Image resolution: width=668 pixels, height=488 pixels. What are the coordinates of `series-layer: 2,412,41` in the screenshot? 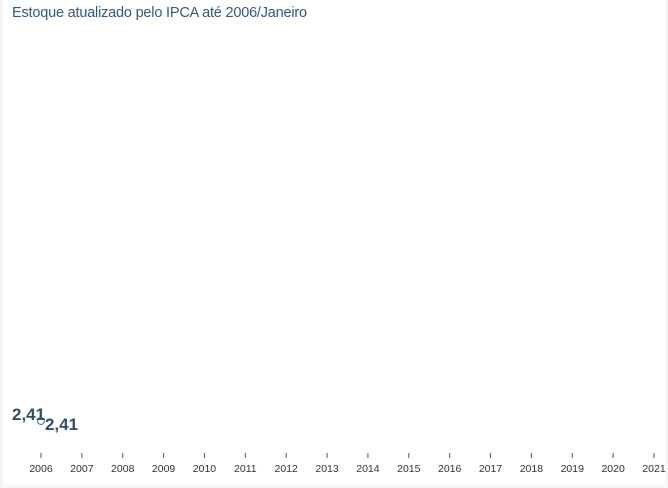 It's located at (45, 419).